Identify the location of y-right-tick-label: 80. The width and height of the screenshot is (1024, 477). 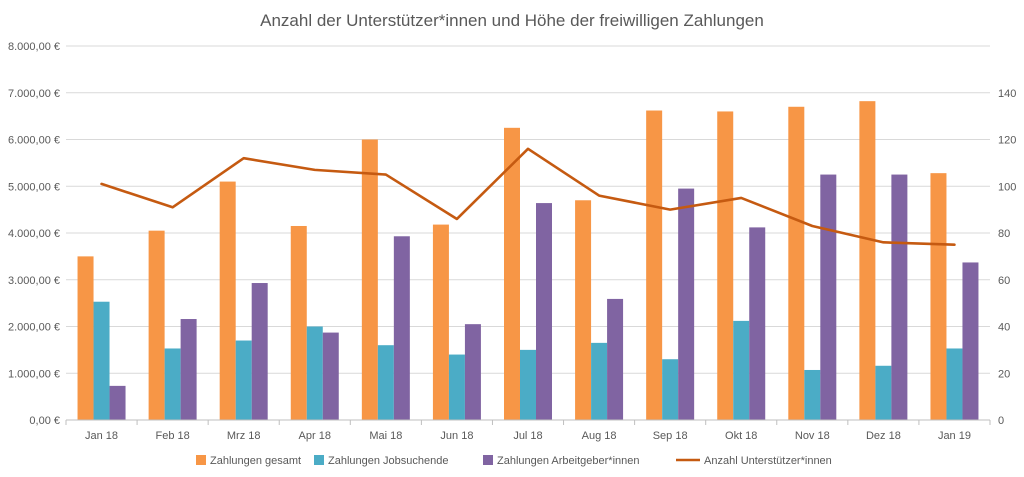
(1004, 234).